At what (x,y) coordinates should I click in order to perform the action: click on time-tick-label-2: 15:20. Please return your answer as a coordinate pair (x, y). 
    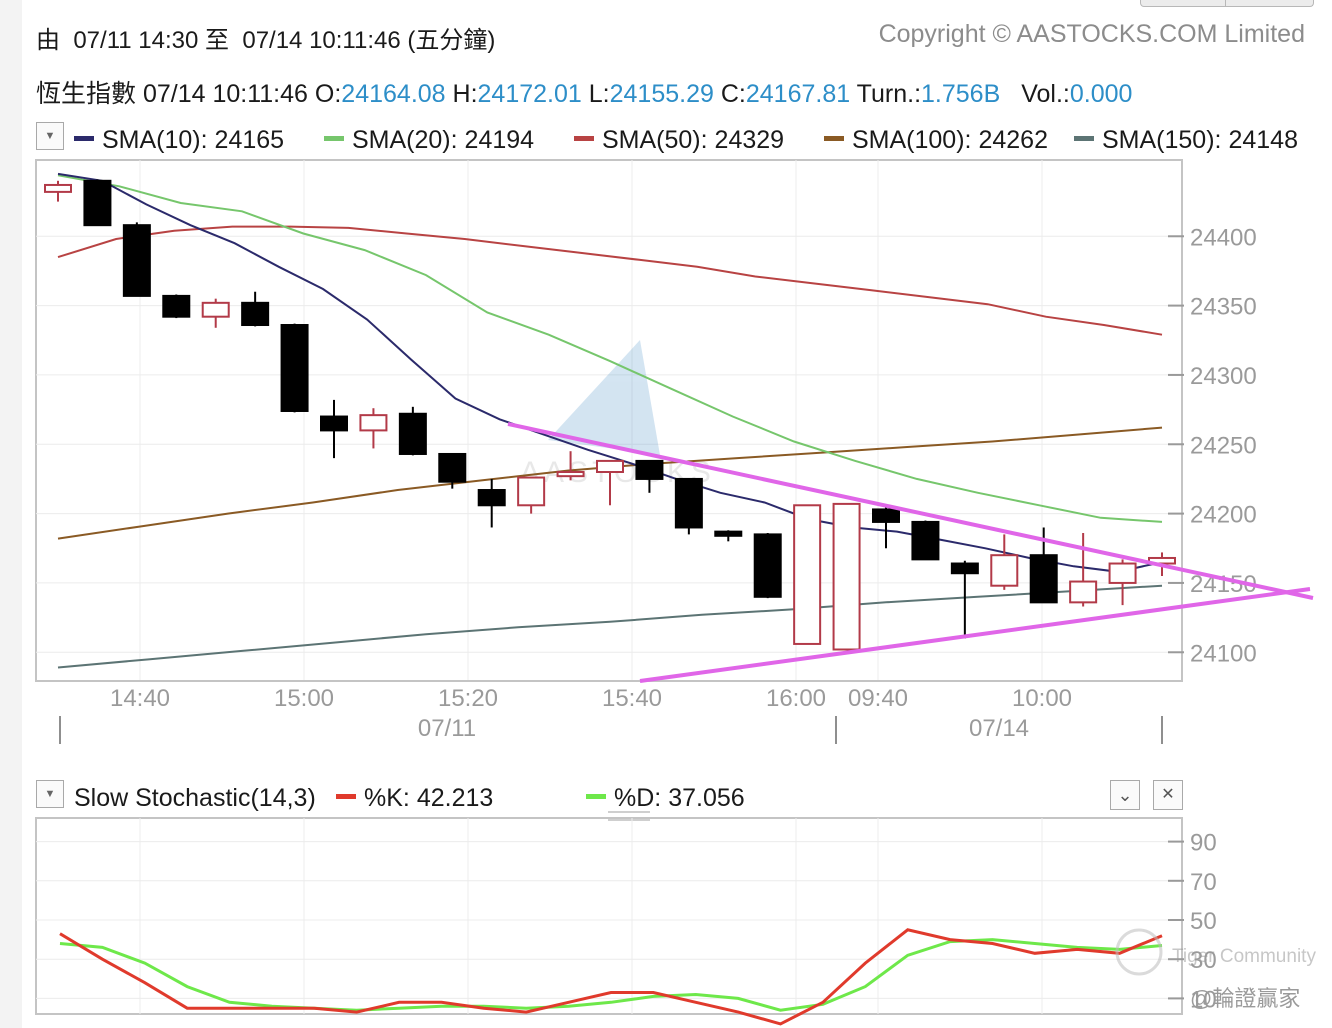
    Looking at the image, I should click on (468, 698).